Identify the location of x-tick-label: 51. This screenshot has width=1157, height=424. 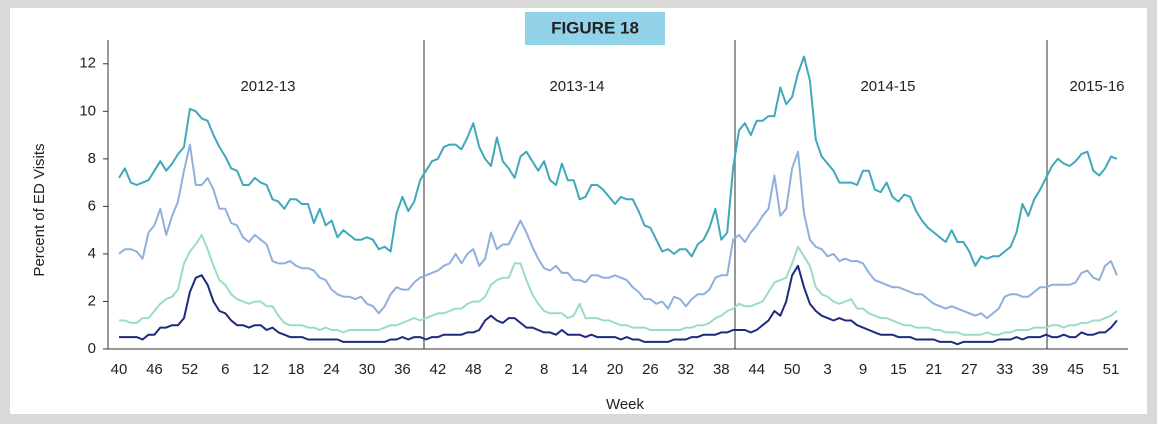
(1111, 369).